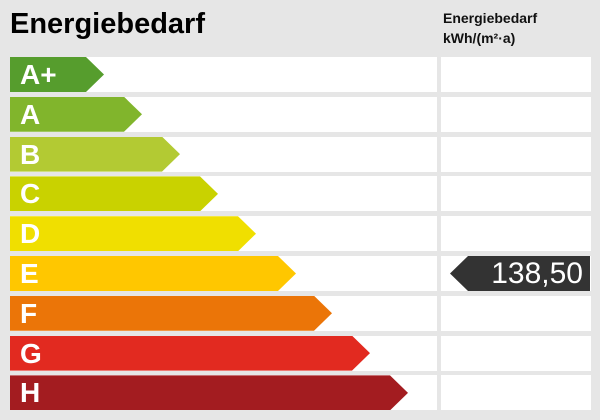 This screenshot has width=600, height=420. What do you see at coordinates (209, 392) in the screenshot?
I see `energy-class-arrow: H` at bounding box center [209, 392].